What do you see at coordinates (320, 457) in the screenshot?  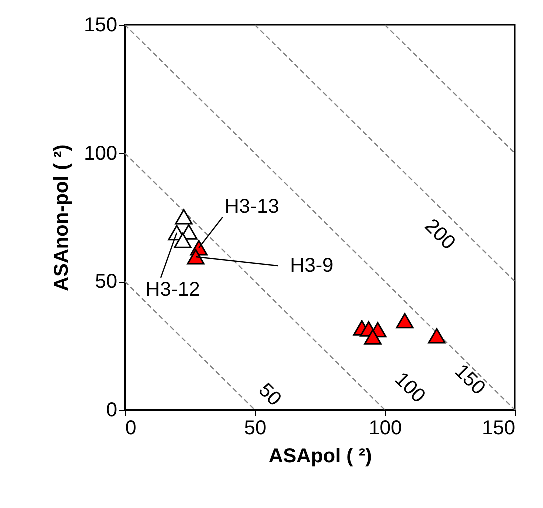 I see `x-axis-title: ASApol ( ²)` at bounding box center [320, 457].